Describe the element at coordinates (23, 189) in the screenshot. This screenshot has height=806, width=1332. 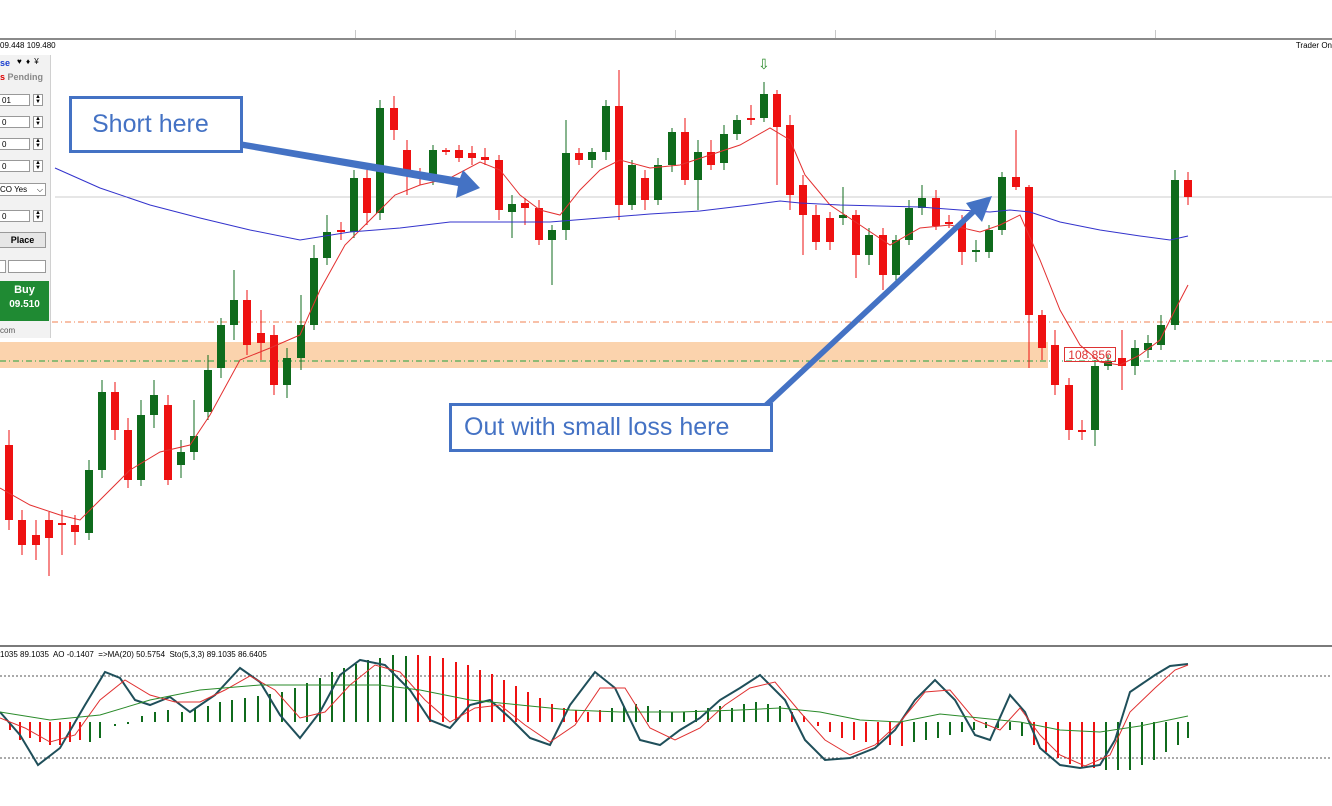
I see `oco-select: CO Yes ⌵` at that location.